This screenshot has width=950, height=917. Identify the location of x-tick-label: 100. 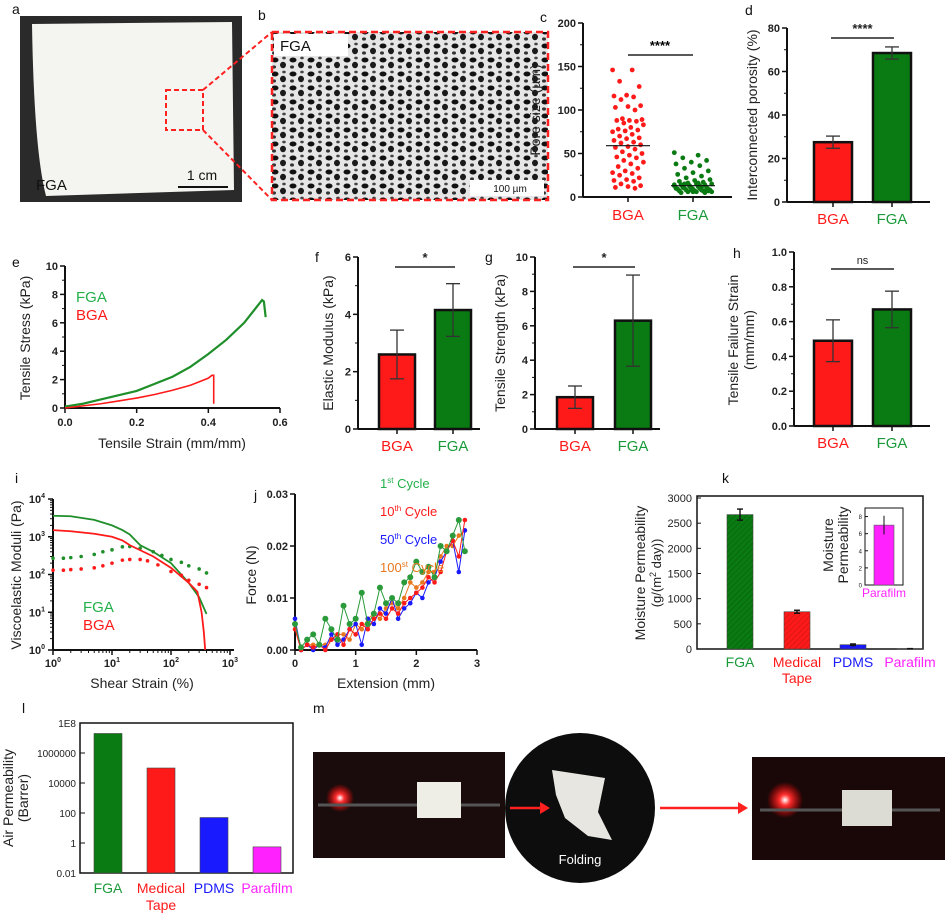
(53, 663).